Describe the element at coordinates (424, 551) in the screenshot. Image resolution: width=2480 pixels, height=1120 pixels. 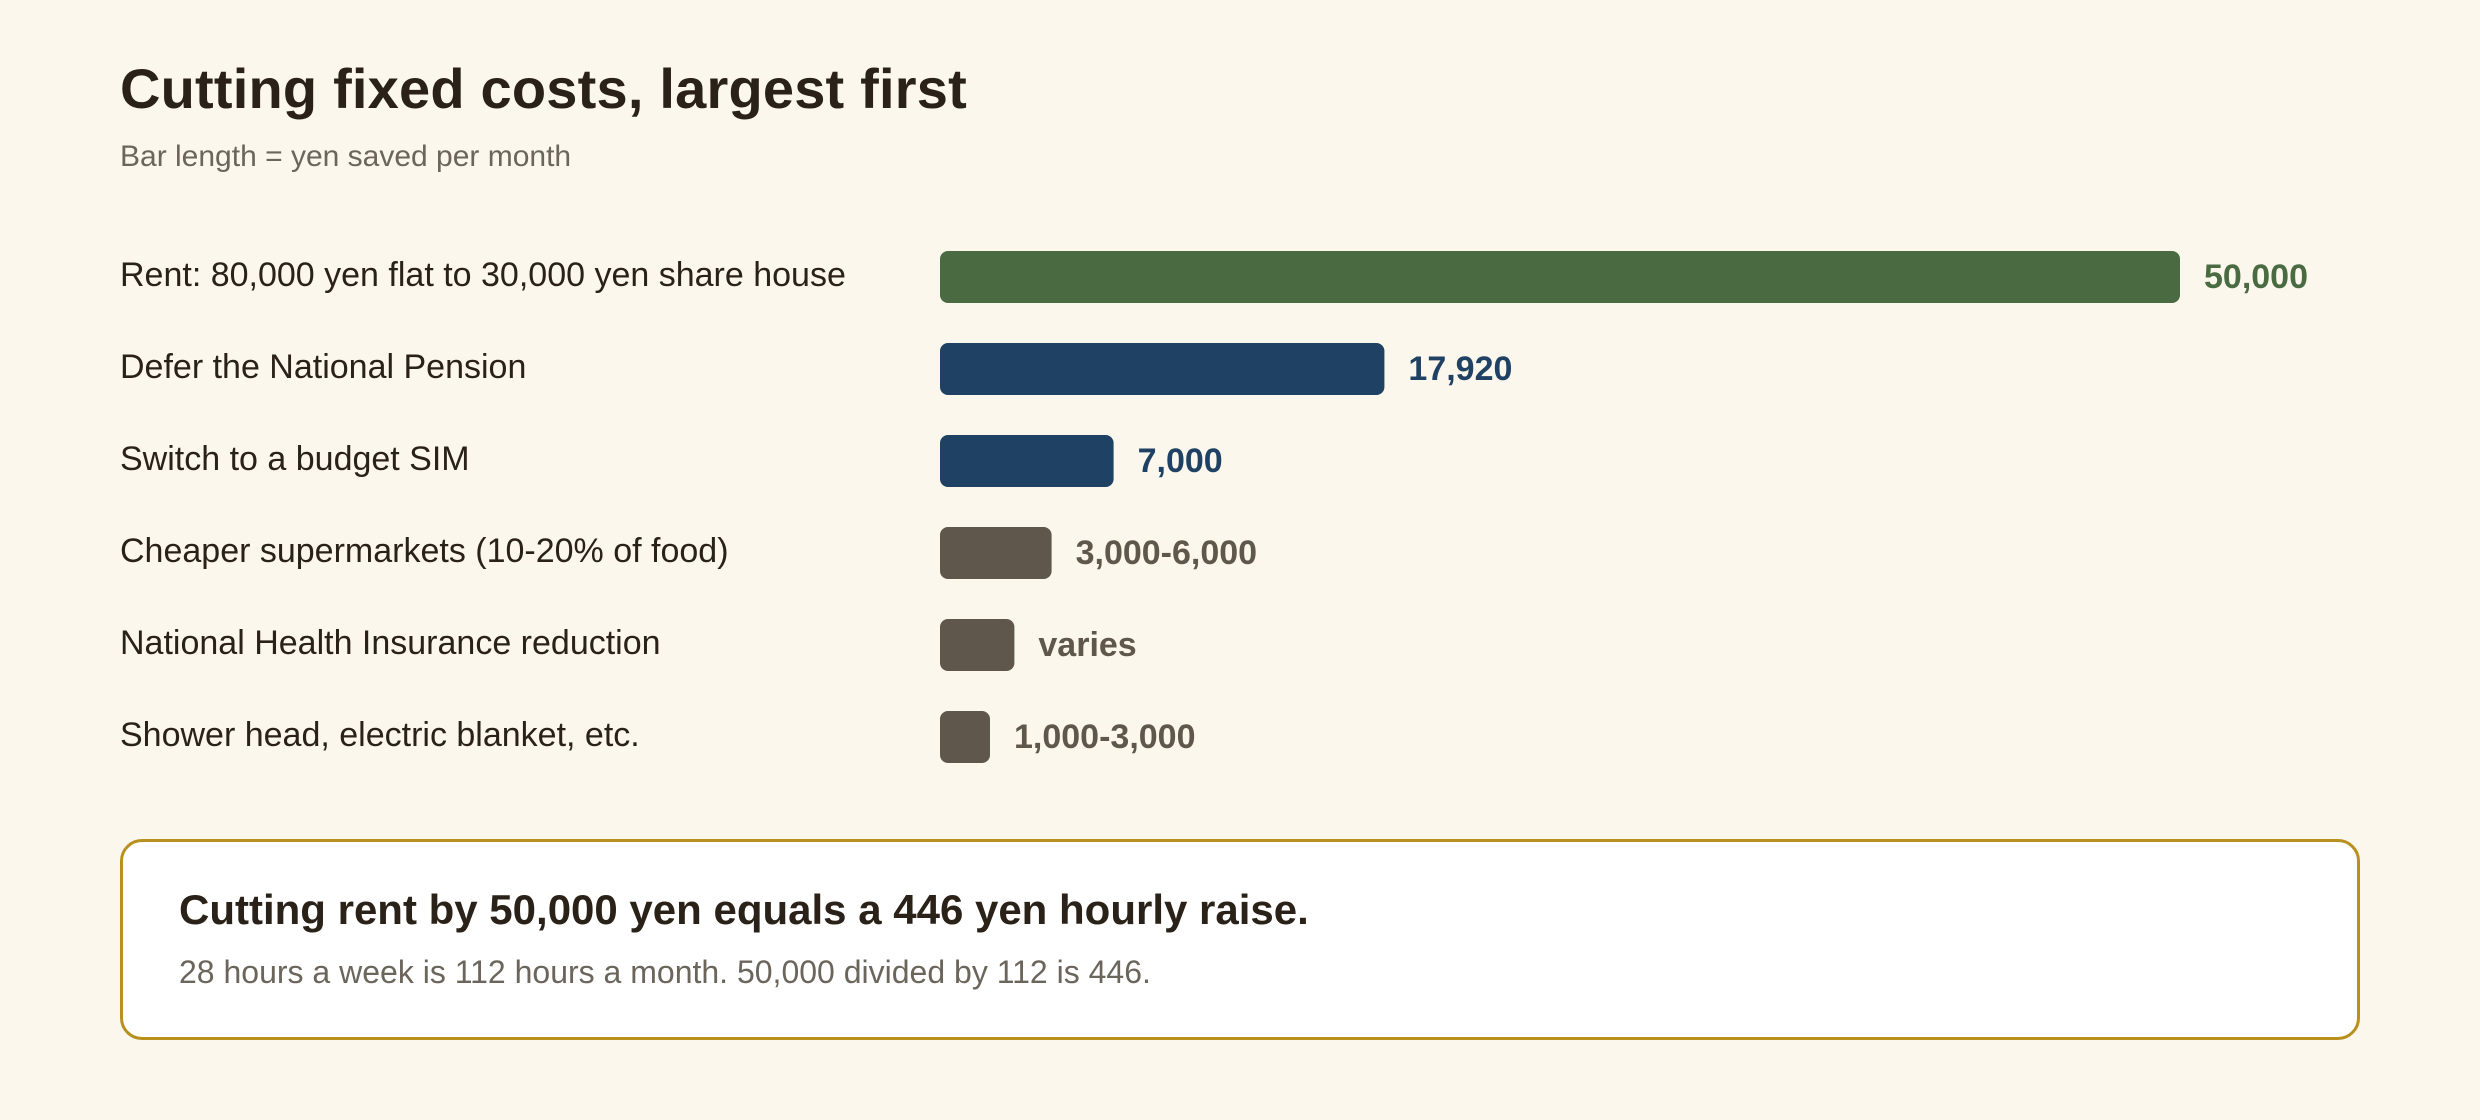
I see `category-label: Cheaper supermarkets (10-20% of food)` at that location.